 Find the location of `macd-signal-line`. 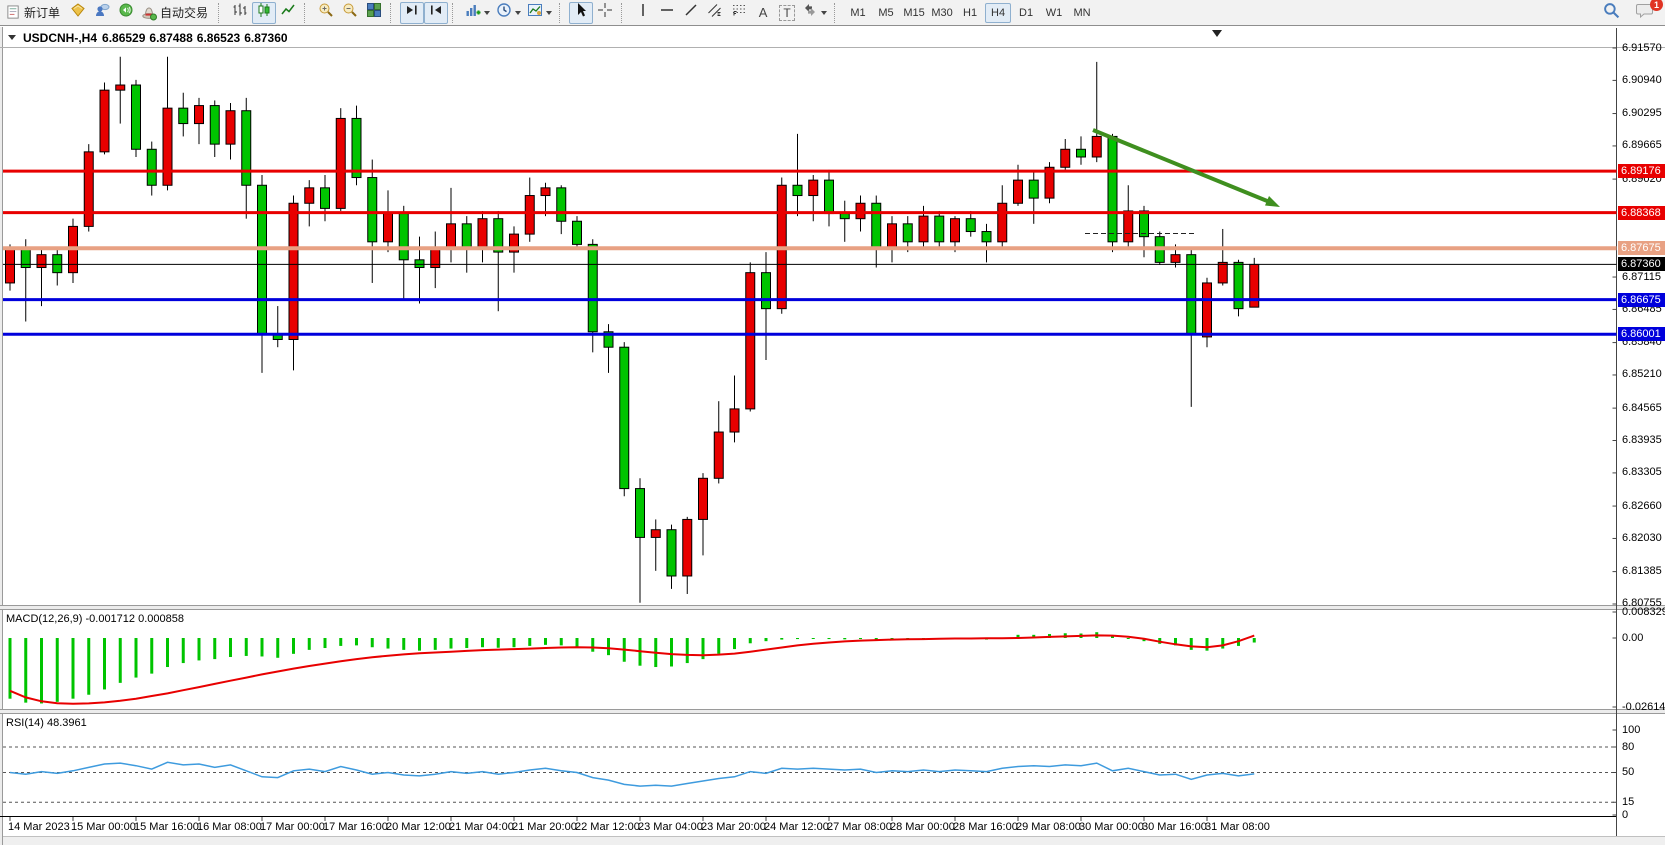

macd-signal-line is located at coordinates (632, 669).